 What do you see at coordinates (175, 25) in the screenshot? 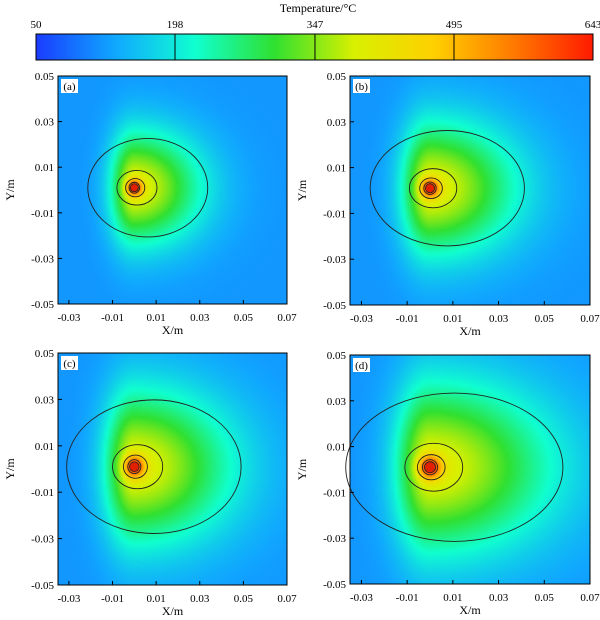
I see `colorbar-tick-label: 198` at bounding box center [175, 25].